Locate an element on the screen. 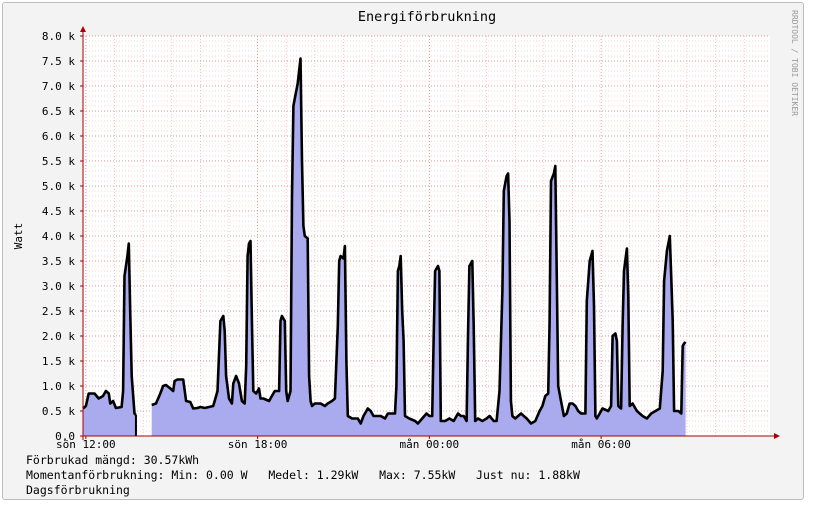  daily-consumption-legend: Dagsförbrukning is located at coordinates (78, 490).